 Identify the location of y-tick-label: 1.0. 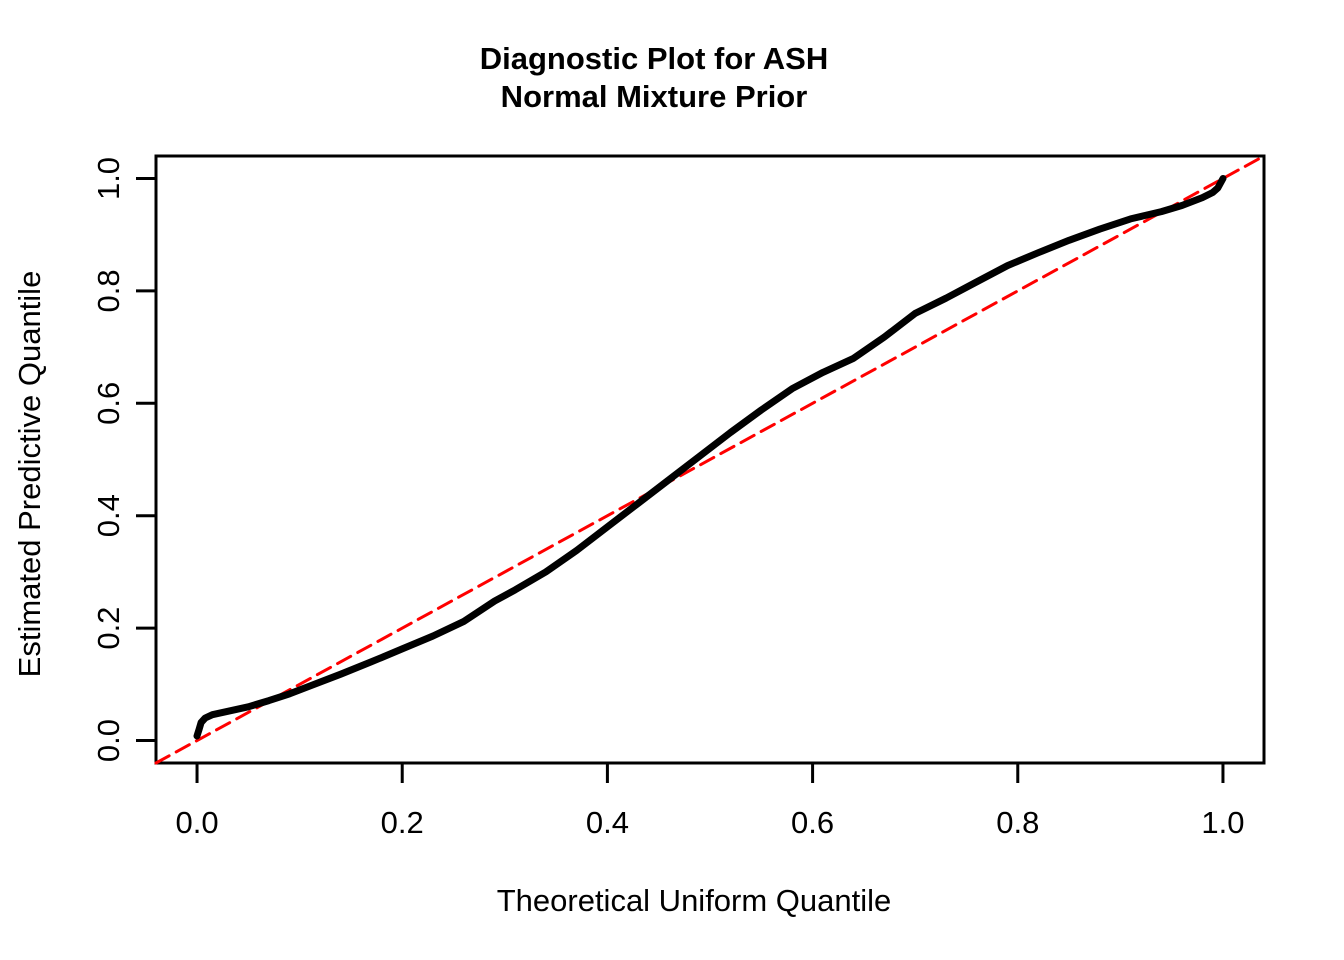
(108, 178).